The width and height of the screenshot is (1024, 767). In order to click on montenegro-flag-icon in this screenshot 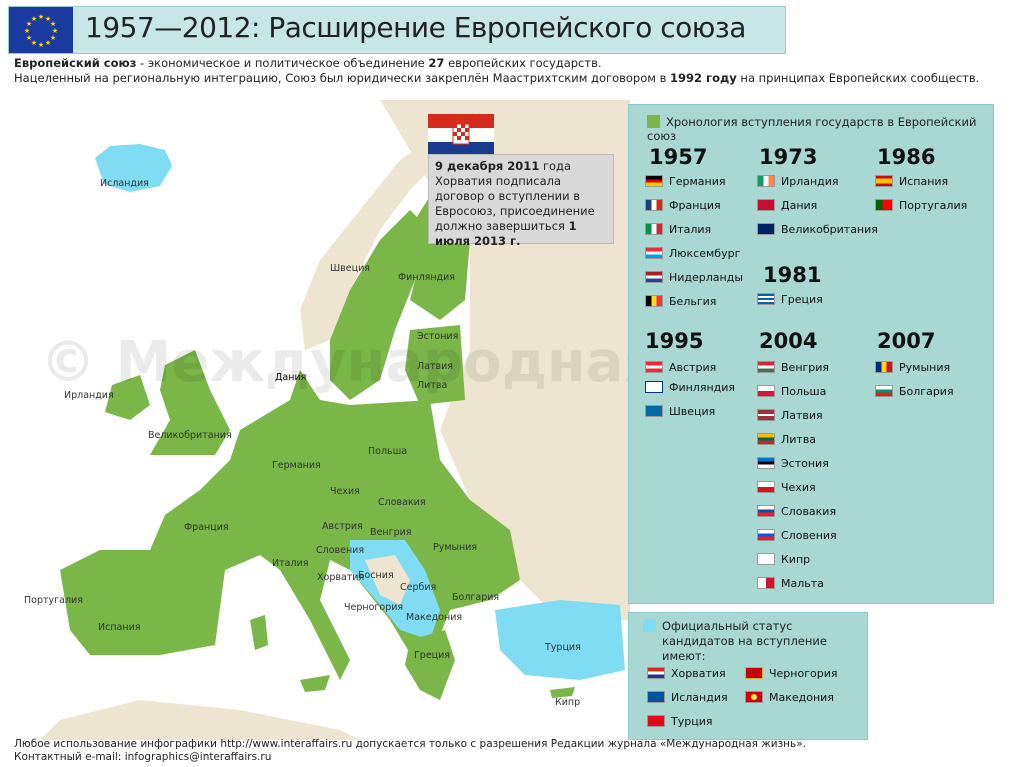, I will do `click(754, 673)`.